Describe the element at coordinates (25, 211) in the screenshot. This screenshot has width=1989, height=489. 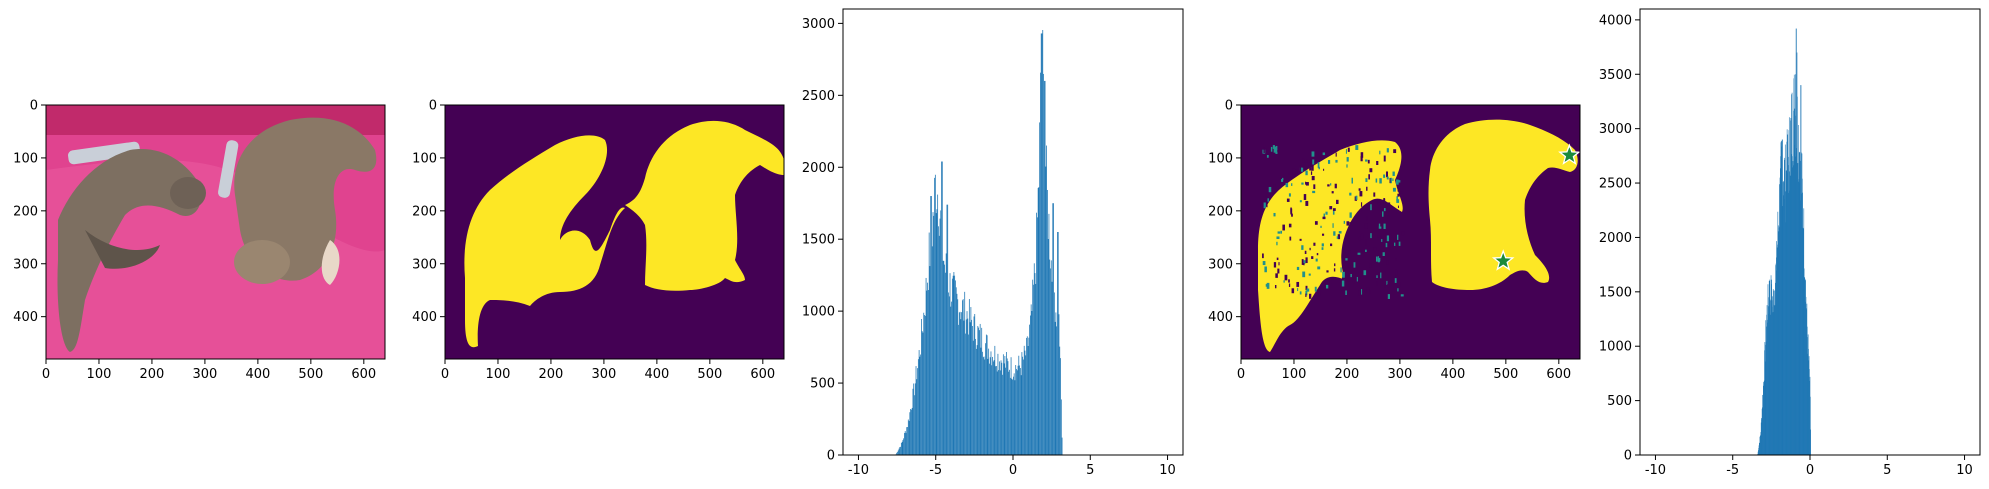
I see `y-tick-label: 200` at that location.